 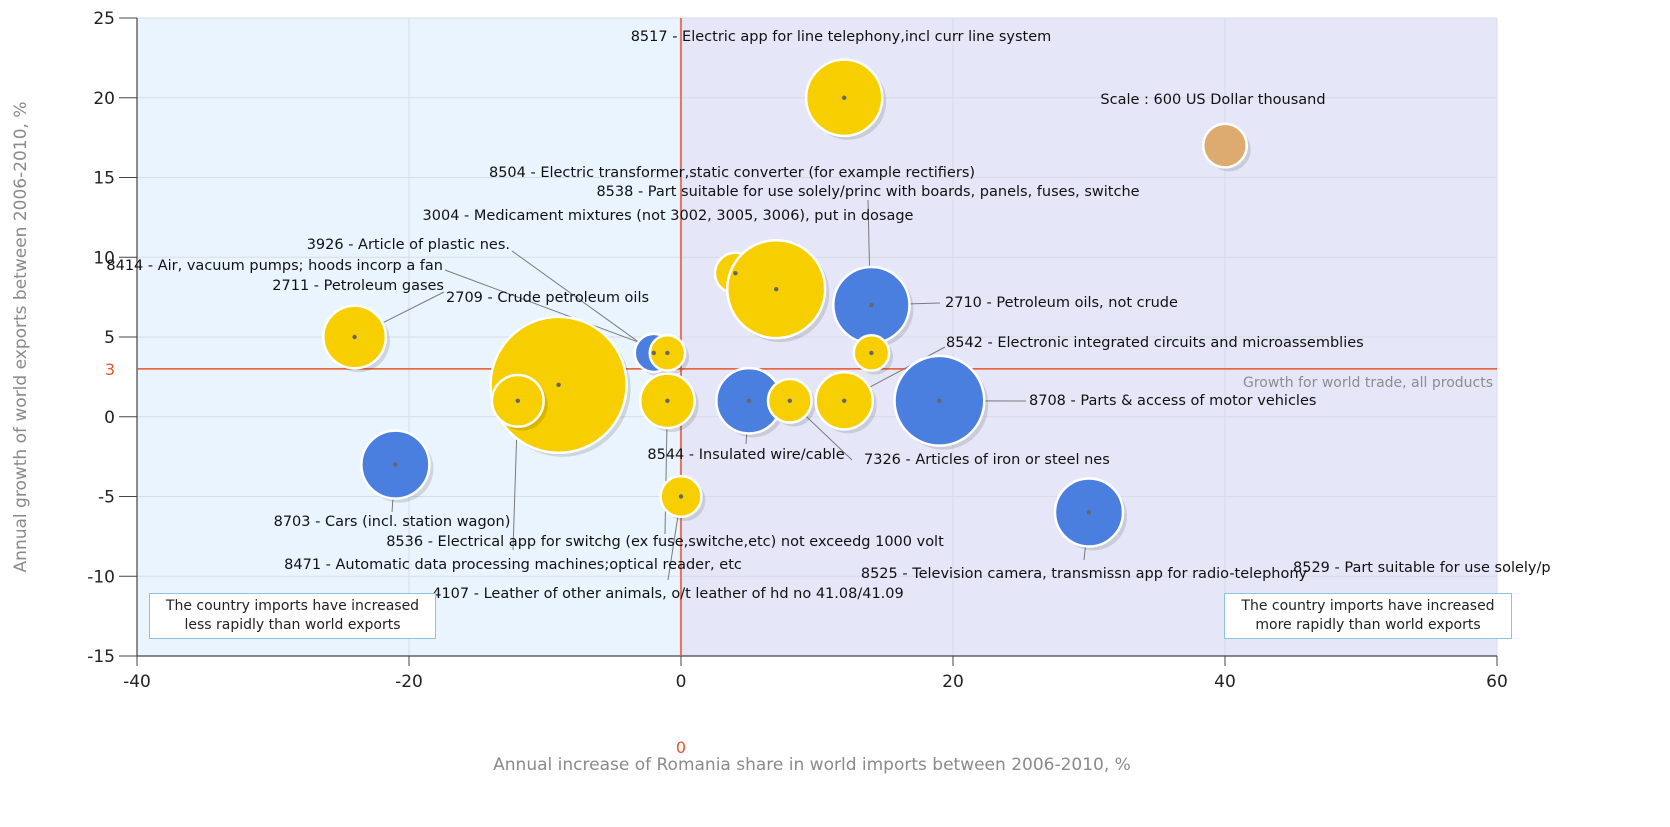 I want to click on y-tick-label: 0, so click(x=109, y=418).